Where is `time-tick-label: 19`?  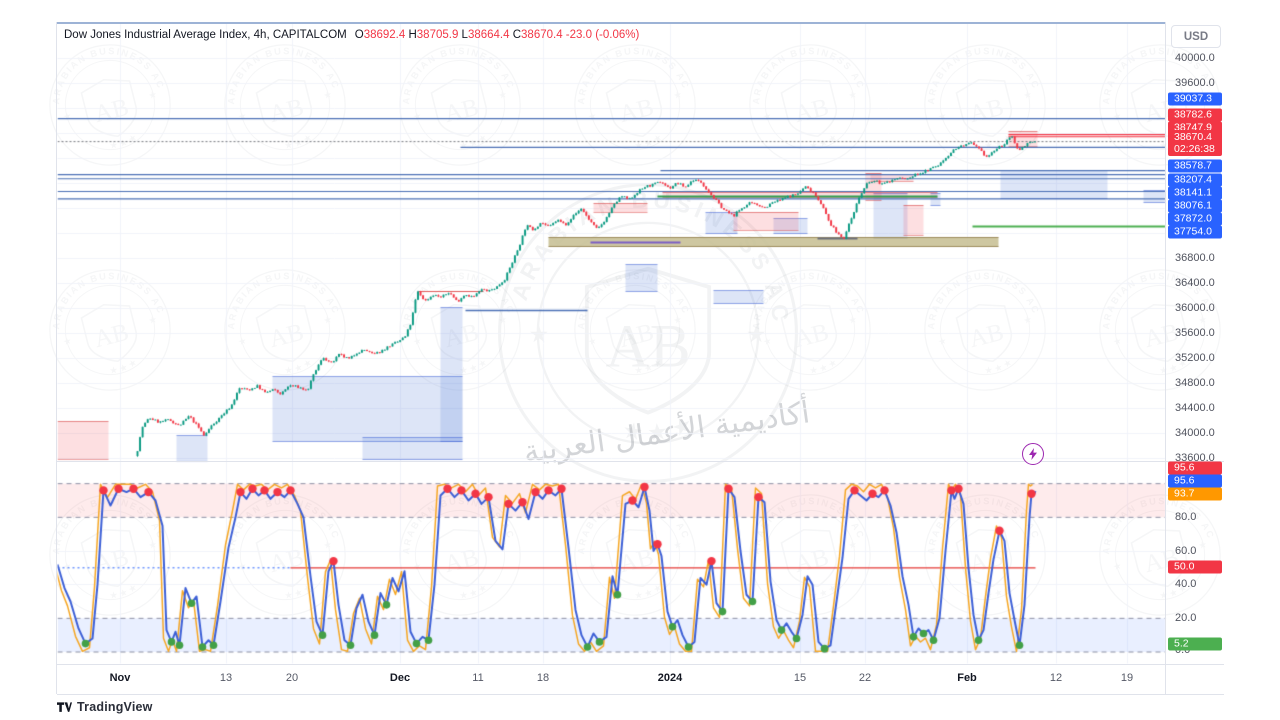
time-tick-label: 19 is located at coordinates (1127, 678).